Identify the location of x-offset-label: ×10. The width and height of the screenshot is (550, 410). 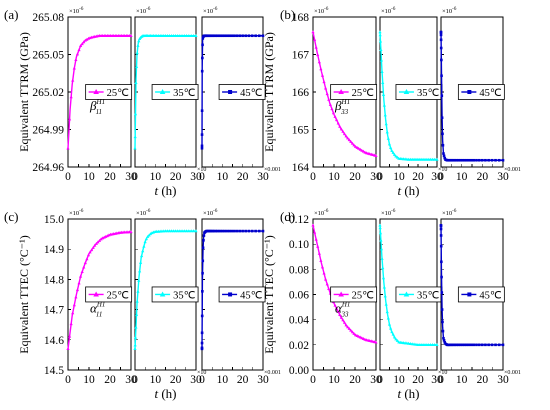
(201, 170).